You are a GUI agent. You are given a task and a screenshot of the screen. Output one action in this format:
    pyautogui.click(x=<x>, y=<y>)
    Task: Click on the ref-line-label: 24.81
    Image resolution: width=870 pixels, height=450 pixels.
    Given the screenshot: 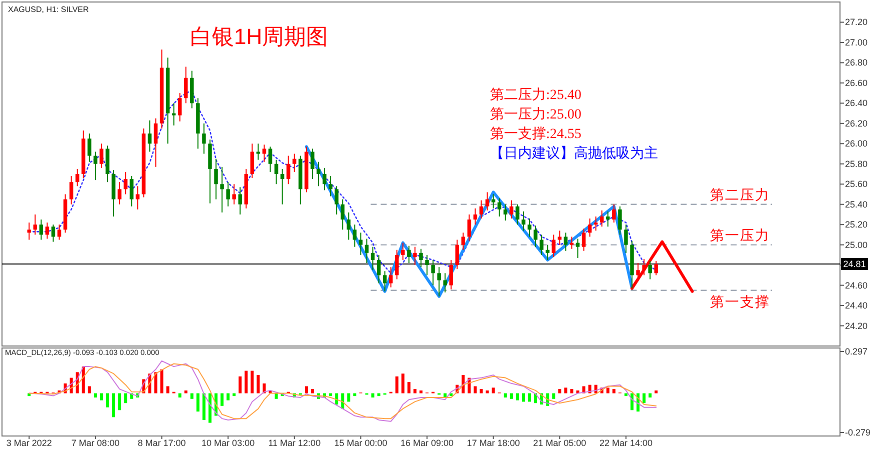 What is the action you would take?
    pyautogui.click(x=854, y=264)
    